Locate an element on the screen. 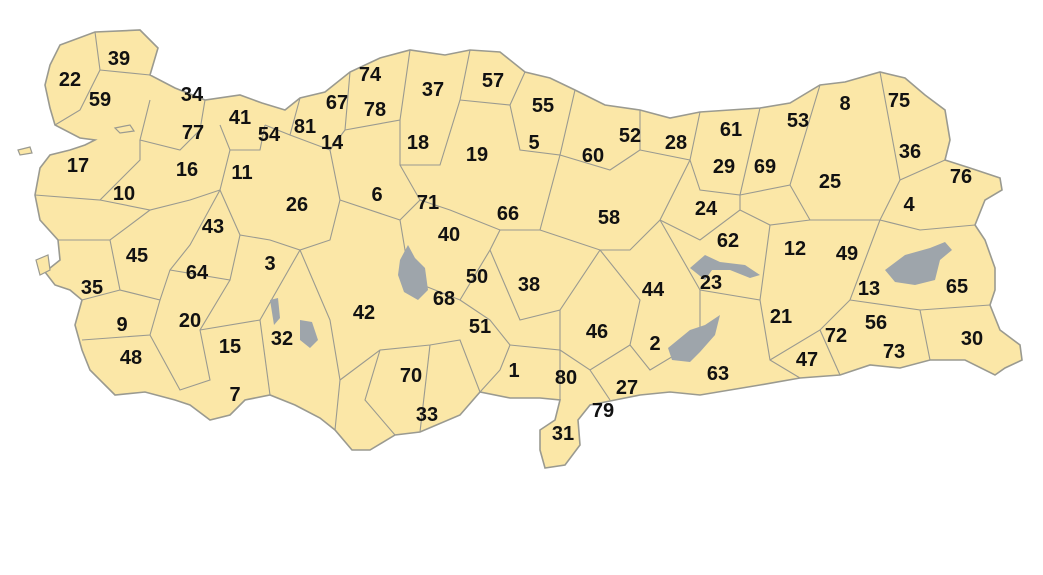 This screenshot has width=1043, height=575. province-label-40: 40 is located at coordinates (449, 235).